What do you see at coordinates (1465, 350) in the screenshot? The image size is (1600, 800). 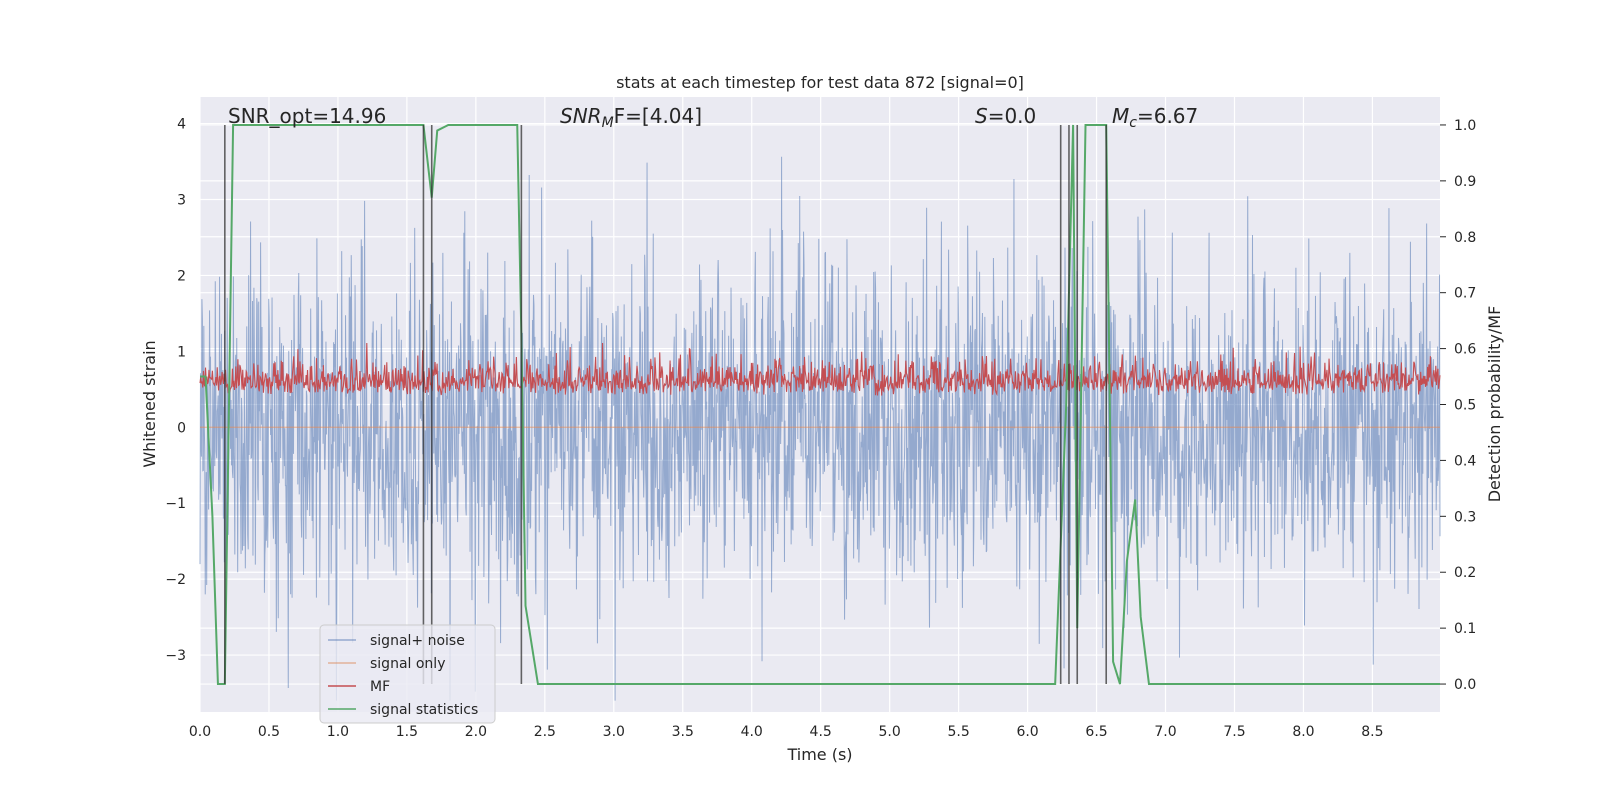 I see `y2-tick-label: 0.6` at bounding box center [1465, 350].